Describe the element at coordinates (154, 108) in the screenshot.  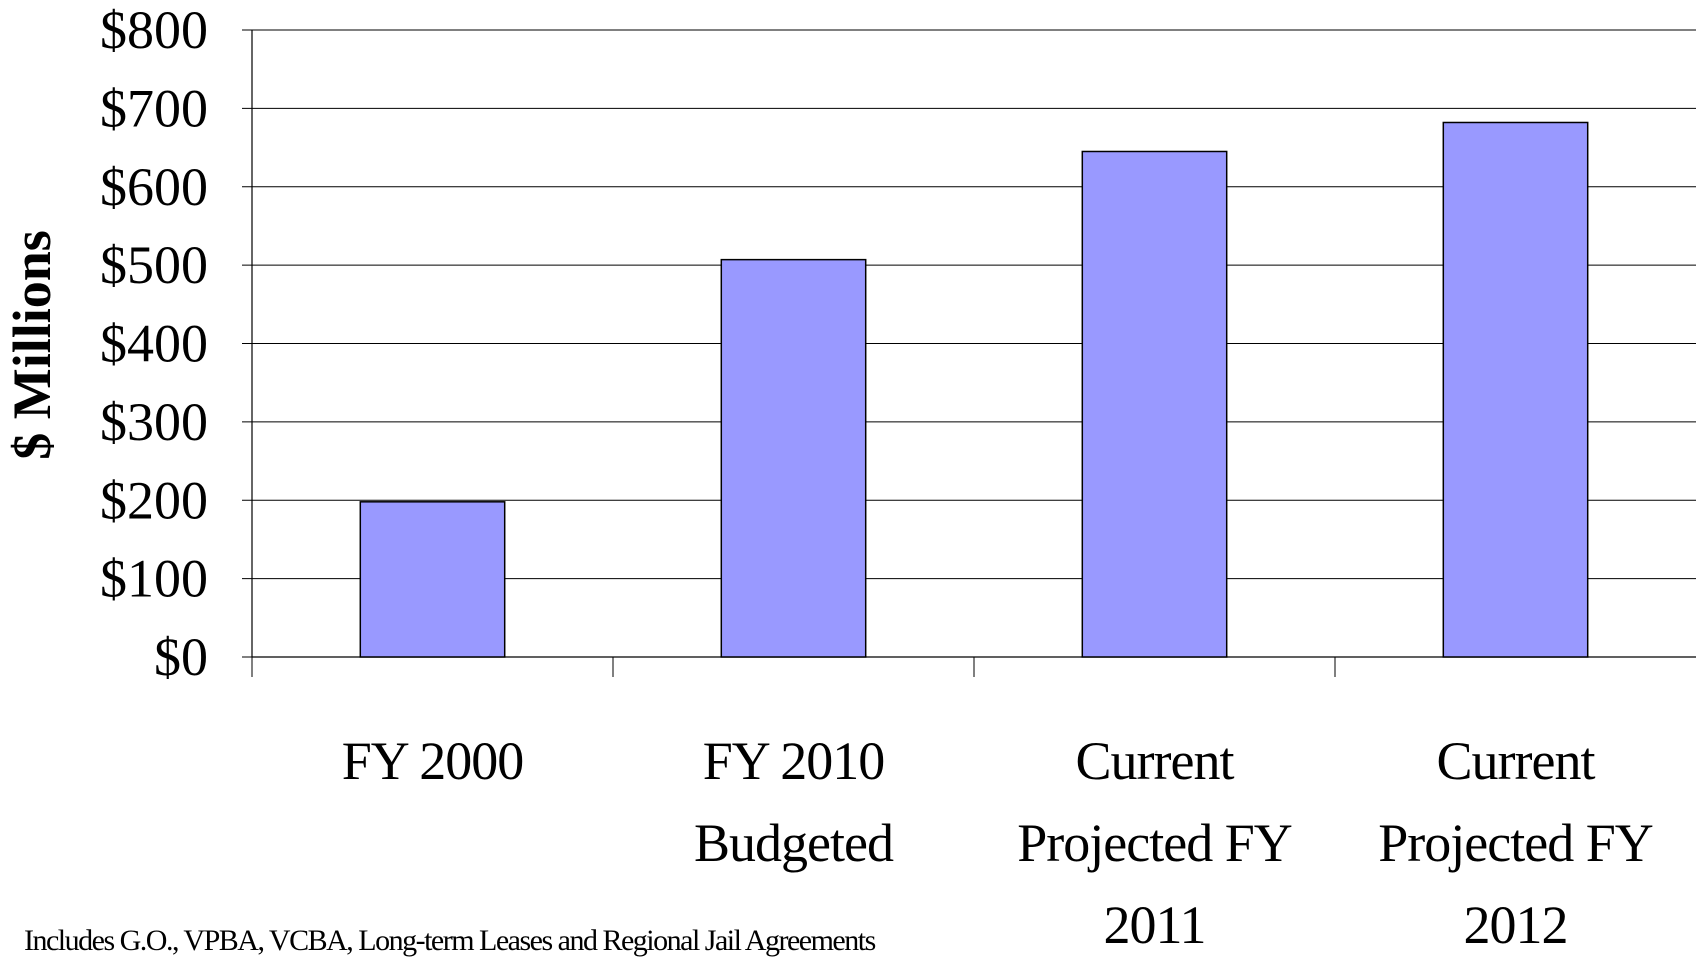
I see `y-tick-label: $700` at that location.